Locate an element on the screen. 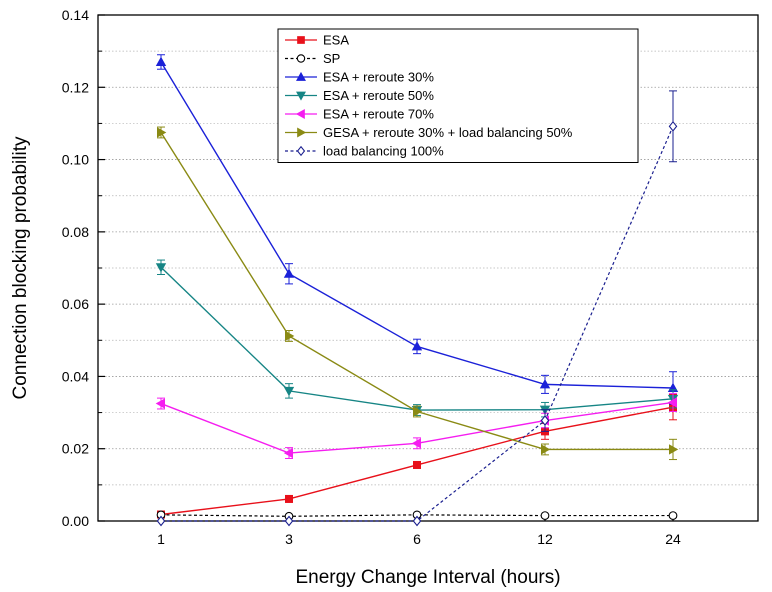  x-tick-label: 12 is located at coordinates (545, 539).